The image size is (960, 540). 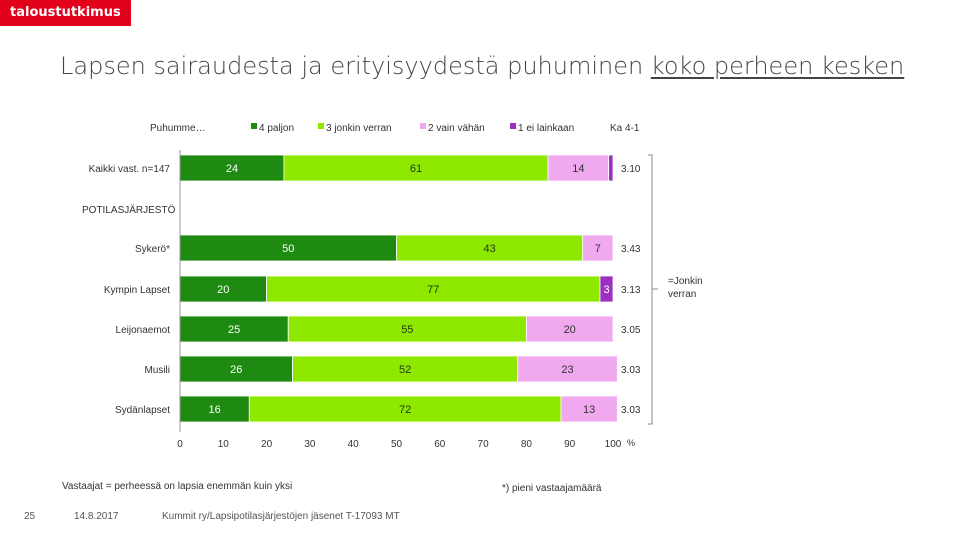 What do you see at coordinates (625, 128) in the screenshot?
I see `average-column-header: Ka 4-1` at bounding box center [625, 128].